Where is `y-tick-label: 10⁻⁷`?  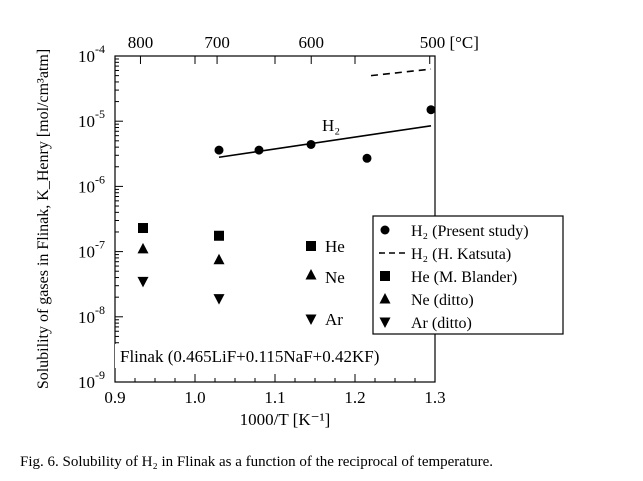
y-tick-label: 10⁻⁷ is located at coordinates (91, 250).